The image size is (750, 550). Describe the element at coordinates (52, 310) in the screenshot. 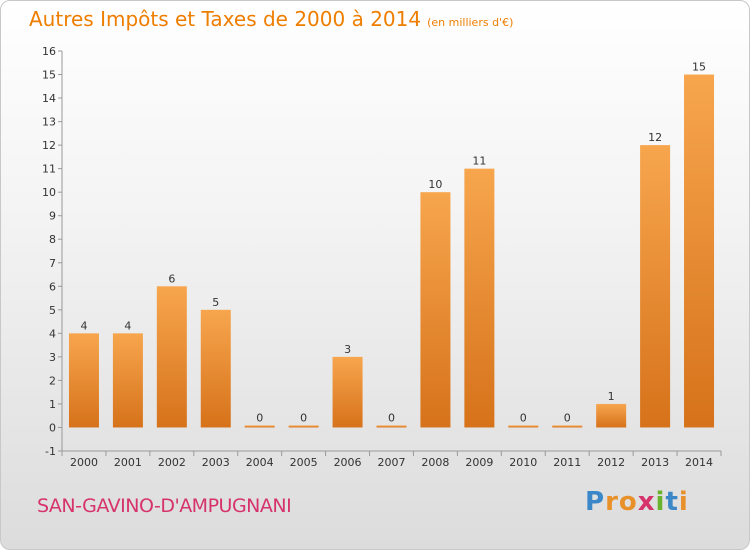

I see `y-tick-label: 5` at that location.